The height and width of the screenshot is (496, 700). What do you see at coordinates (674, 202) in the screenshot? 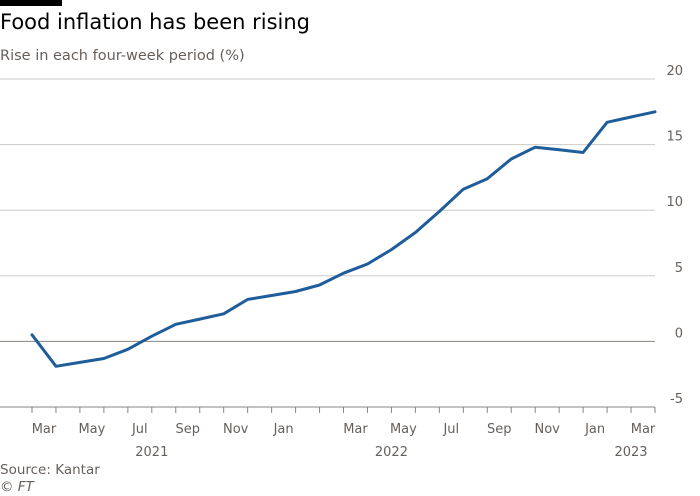
I see `y-tick-label: 10` at bounding box center [674, 202].